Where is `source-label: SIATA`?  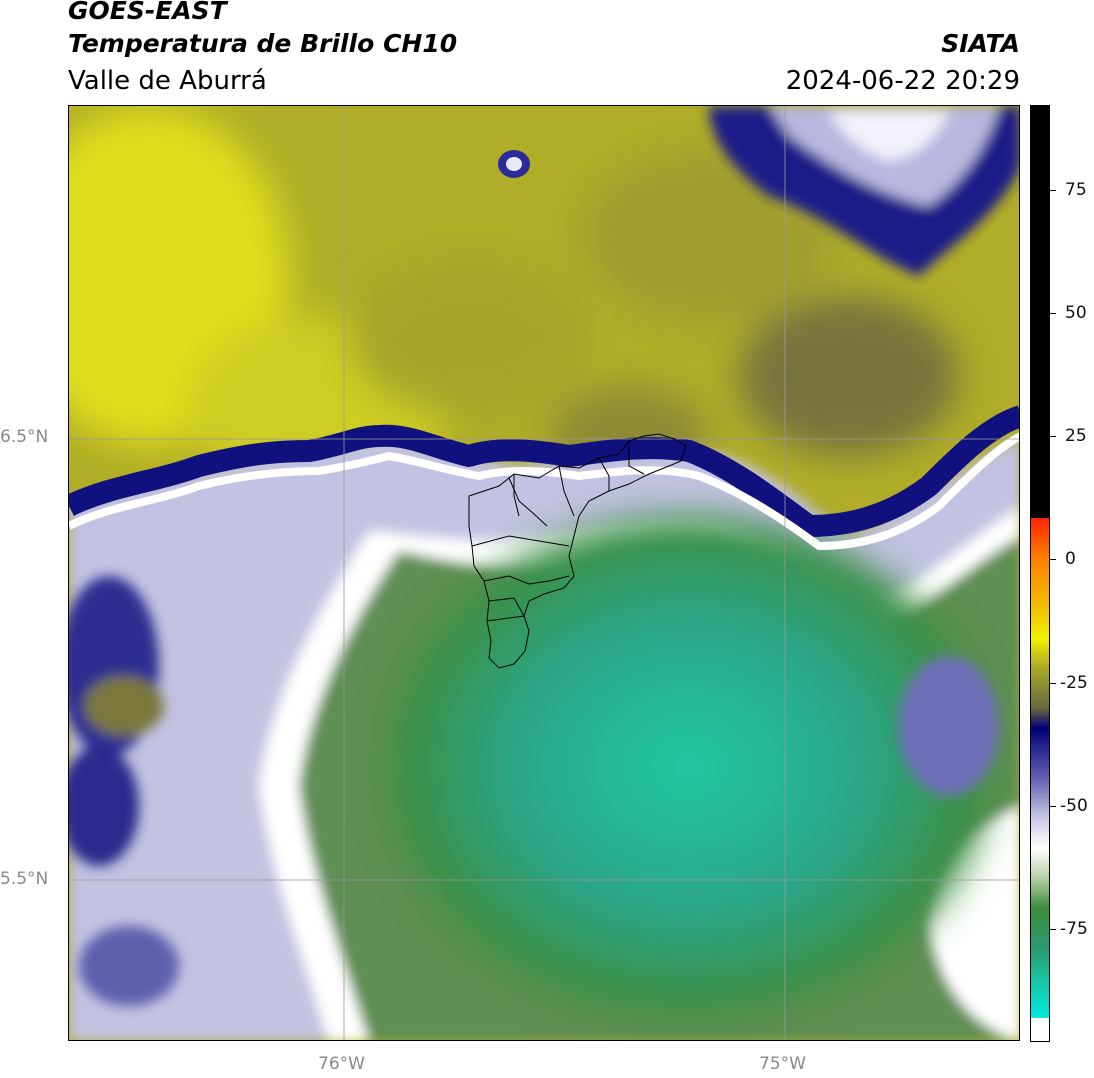 source-label: SIATA is located at coordinates (980, 43).